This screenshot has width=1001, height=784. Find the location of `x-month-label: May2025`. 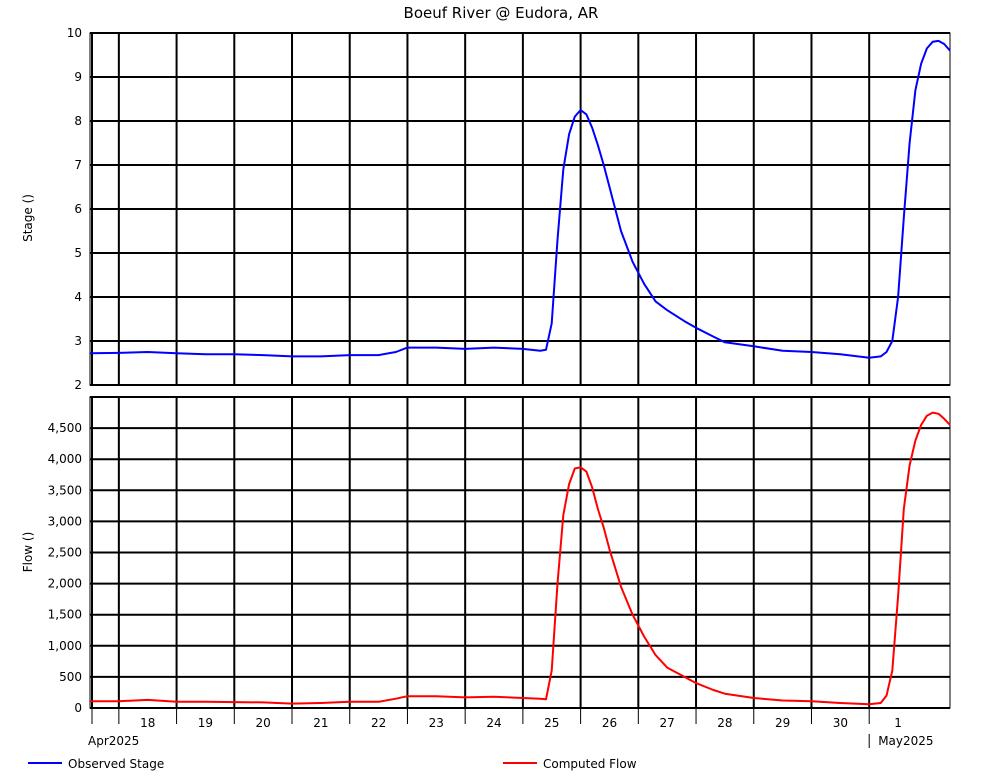

x-month-label: May2025 is located at coordinates (905, 741).